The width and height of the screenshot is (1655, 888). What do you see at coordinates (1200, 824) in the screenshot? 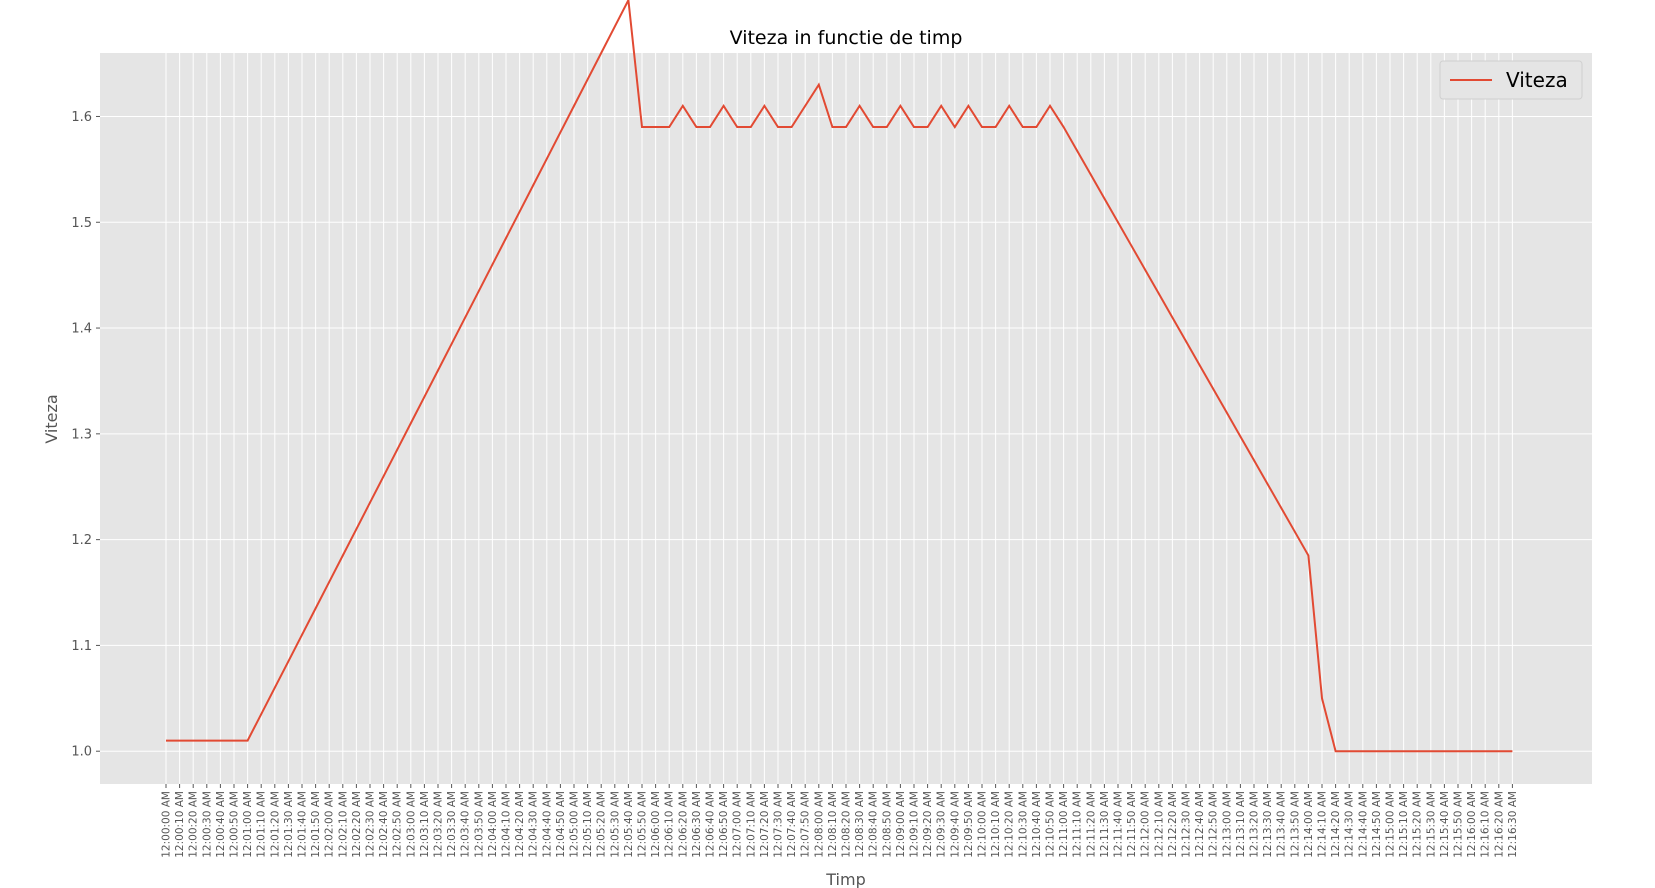
I see `x-tick-label: 12:12:40 AM` at bounding box center [1200, 824].